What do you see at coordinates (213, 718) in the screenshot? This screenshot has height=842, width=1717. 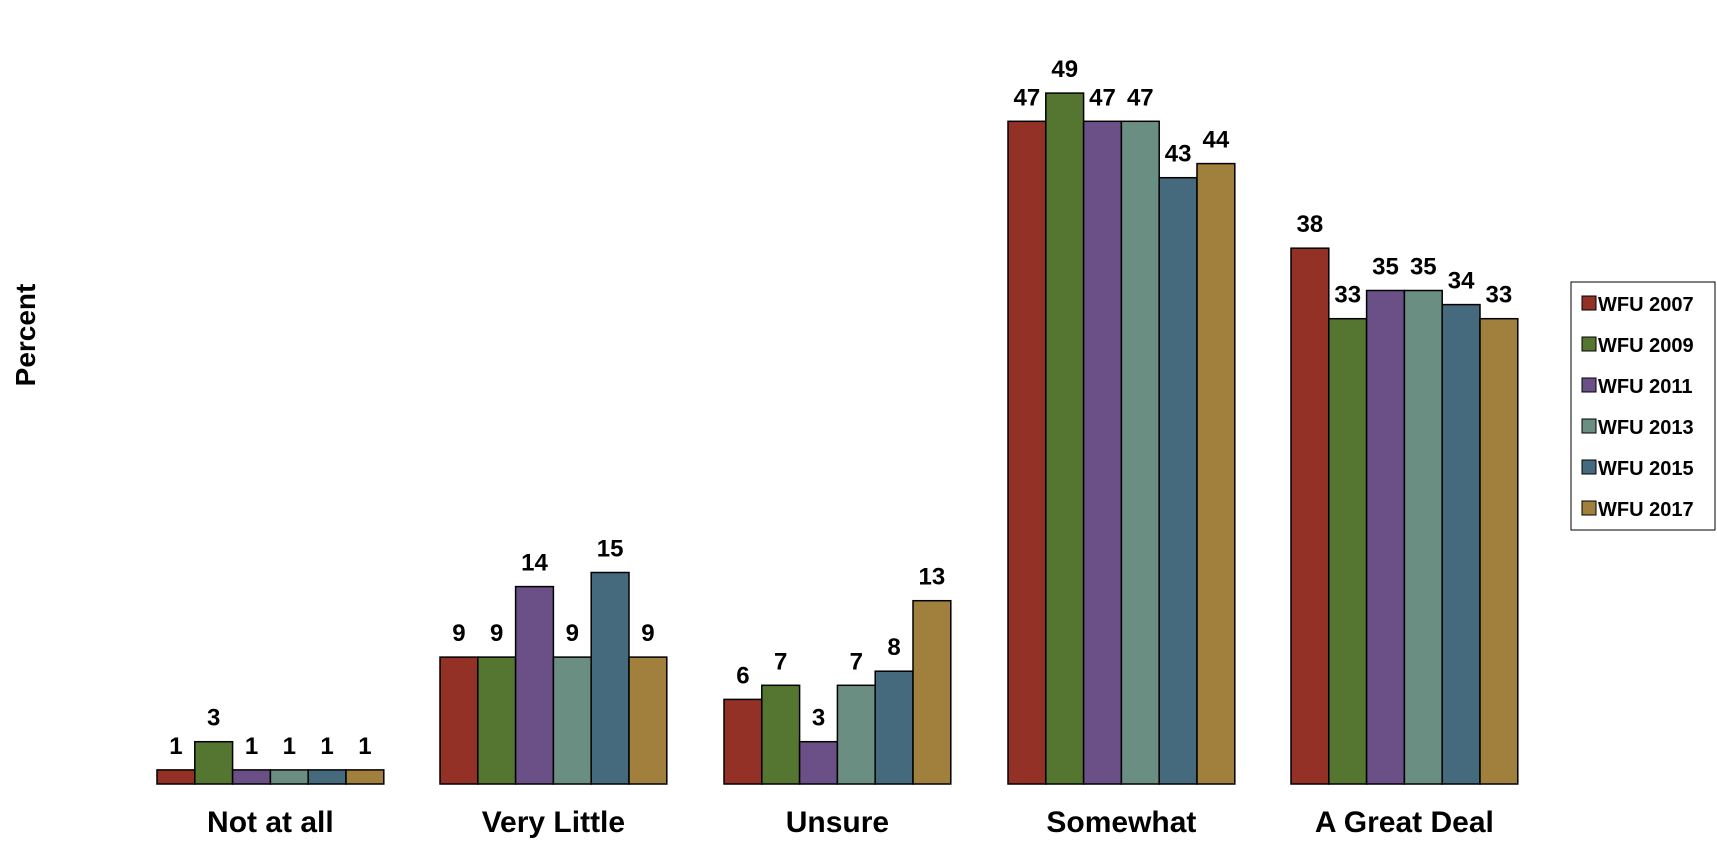 I see `value-label-not-at-all-wfu-2009: 3` at bounding box center [213, 718].